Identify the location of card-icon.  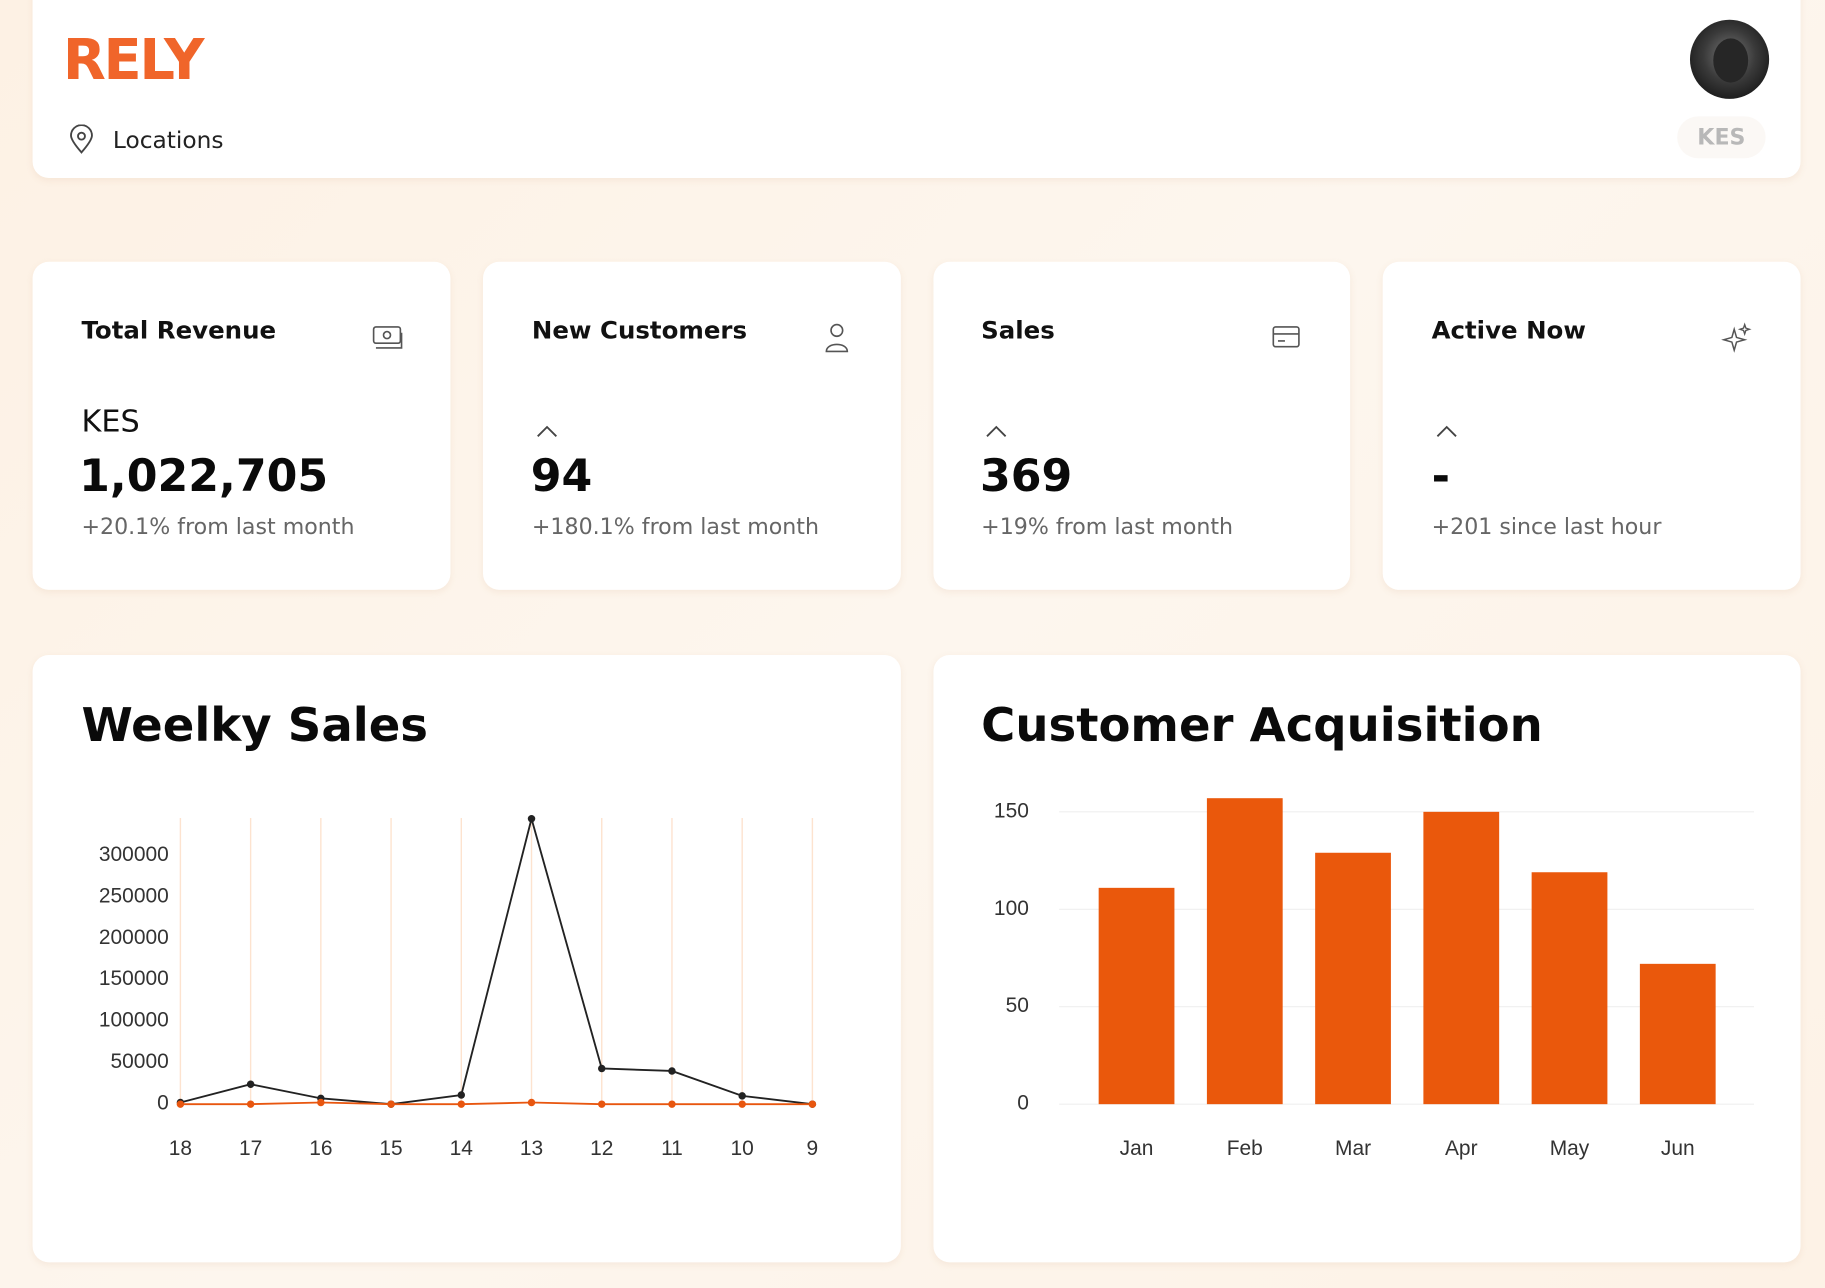
(1286, 337).